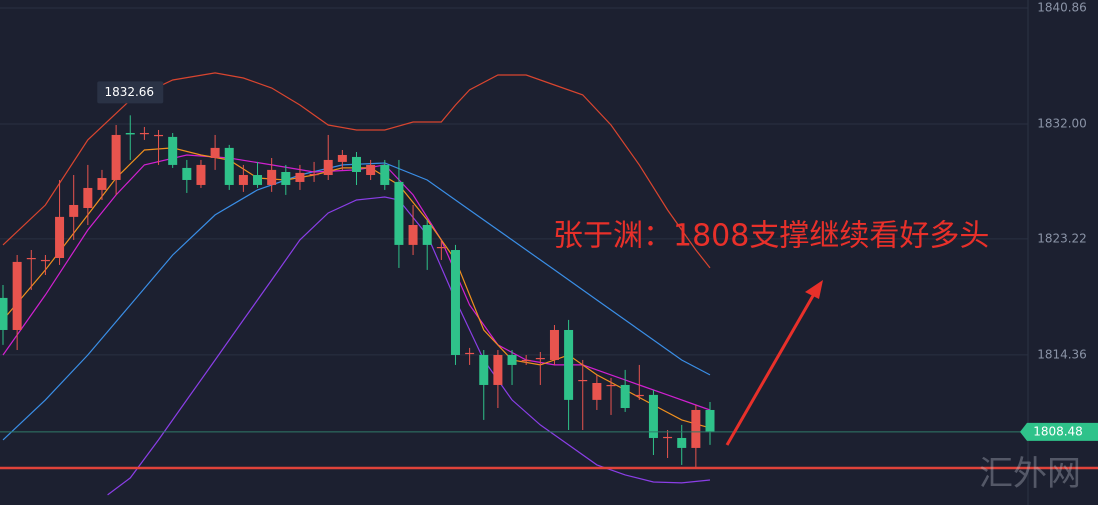 This screenshot has width=1098, height=505. I want to click on y-tick-label: 1832.00, so click(1062, 123).